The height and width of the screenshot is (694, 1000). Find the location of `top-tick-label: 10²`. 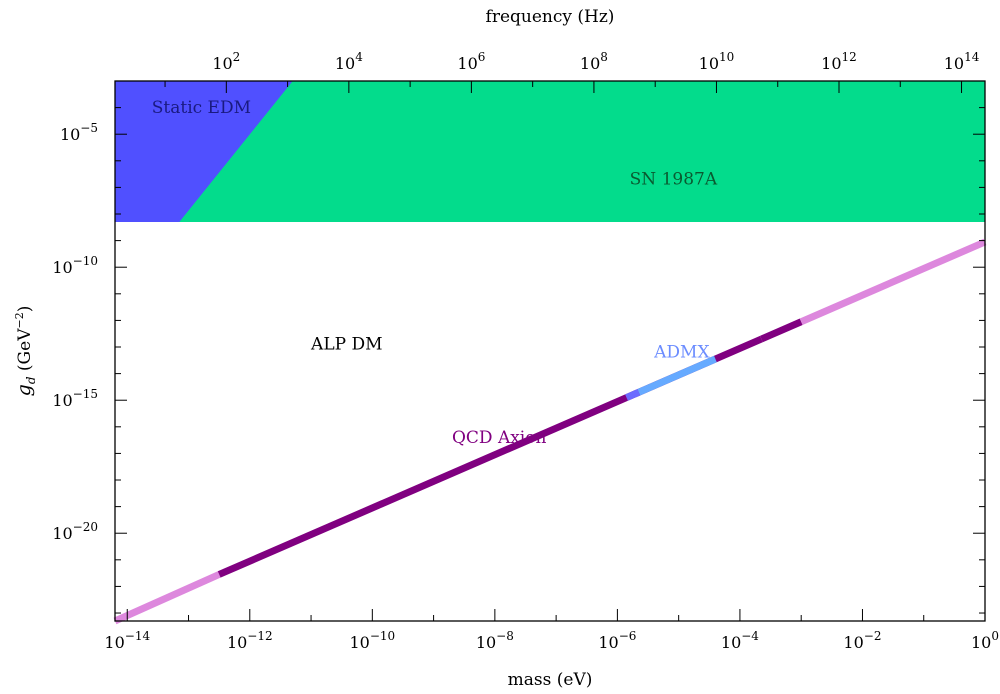

top-tick-label: 10² is located at coordinates (226, 61).